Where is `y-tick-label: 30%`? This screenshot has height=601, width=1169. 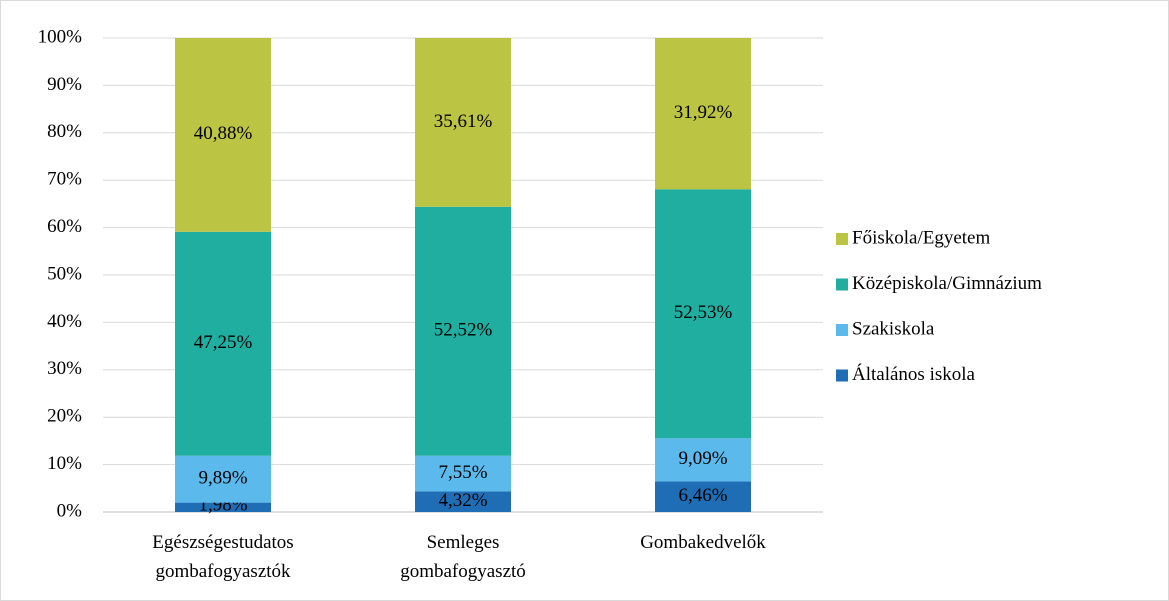 y-tick-label: 30% is located at coordinates (64, 368).